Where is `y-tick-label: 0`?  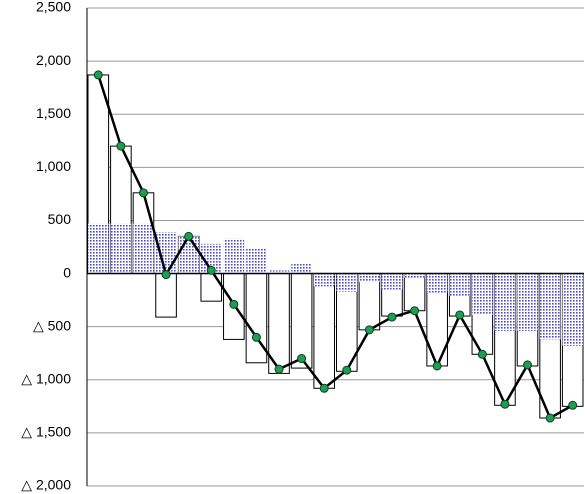 y-tick-label: 0 is located at coordinates (67, 272).